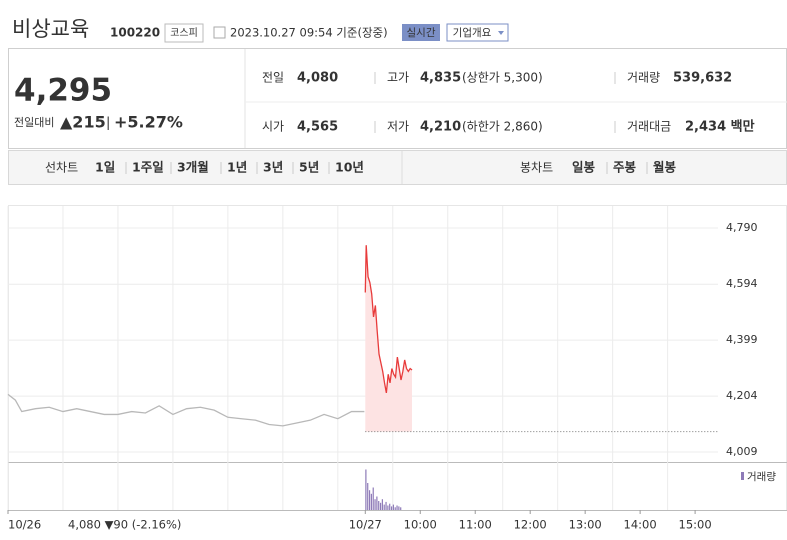 This screenshot has width=787, height=540. Describe the element at coordinates (193, 167) in the screenshot. I see `tab: 3개월` at that location.